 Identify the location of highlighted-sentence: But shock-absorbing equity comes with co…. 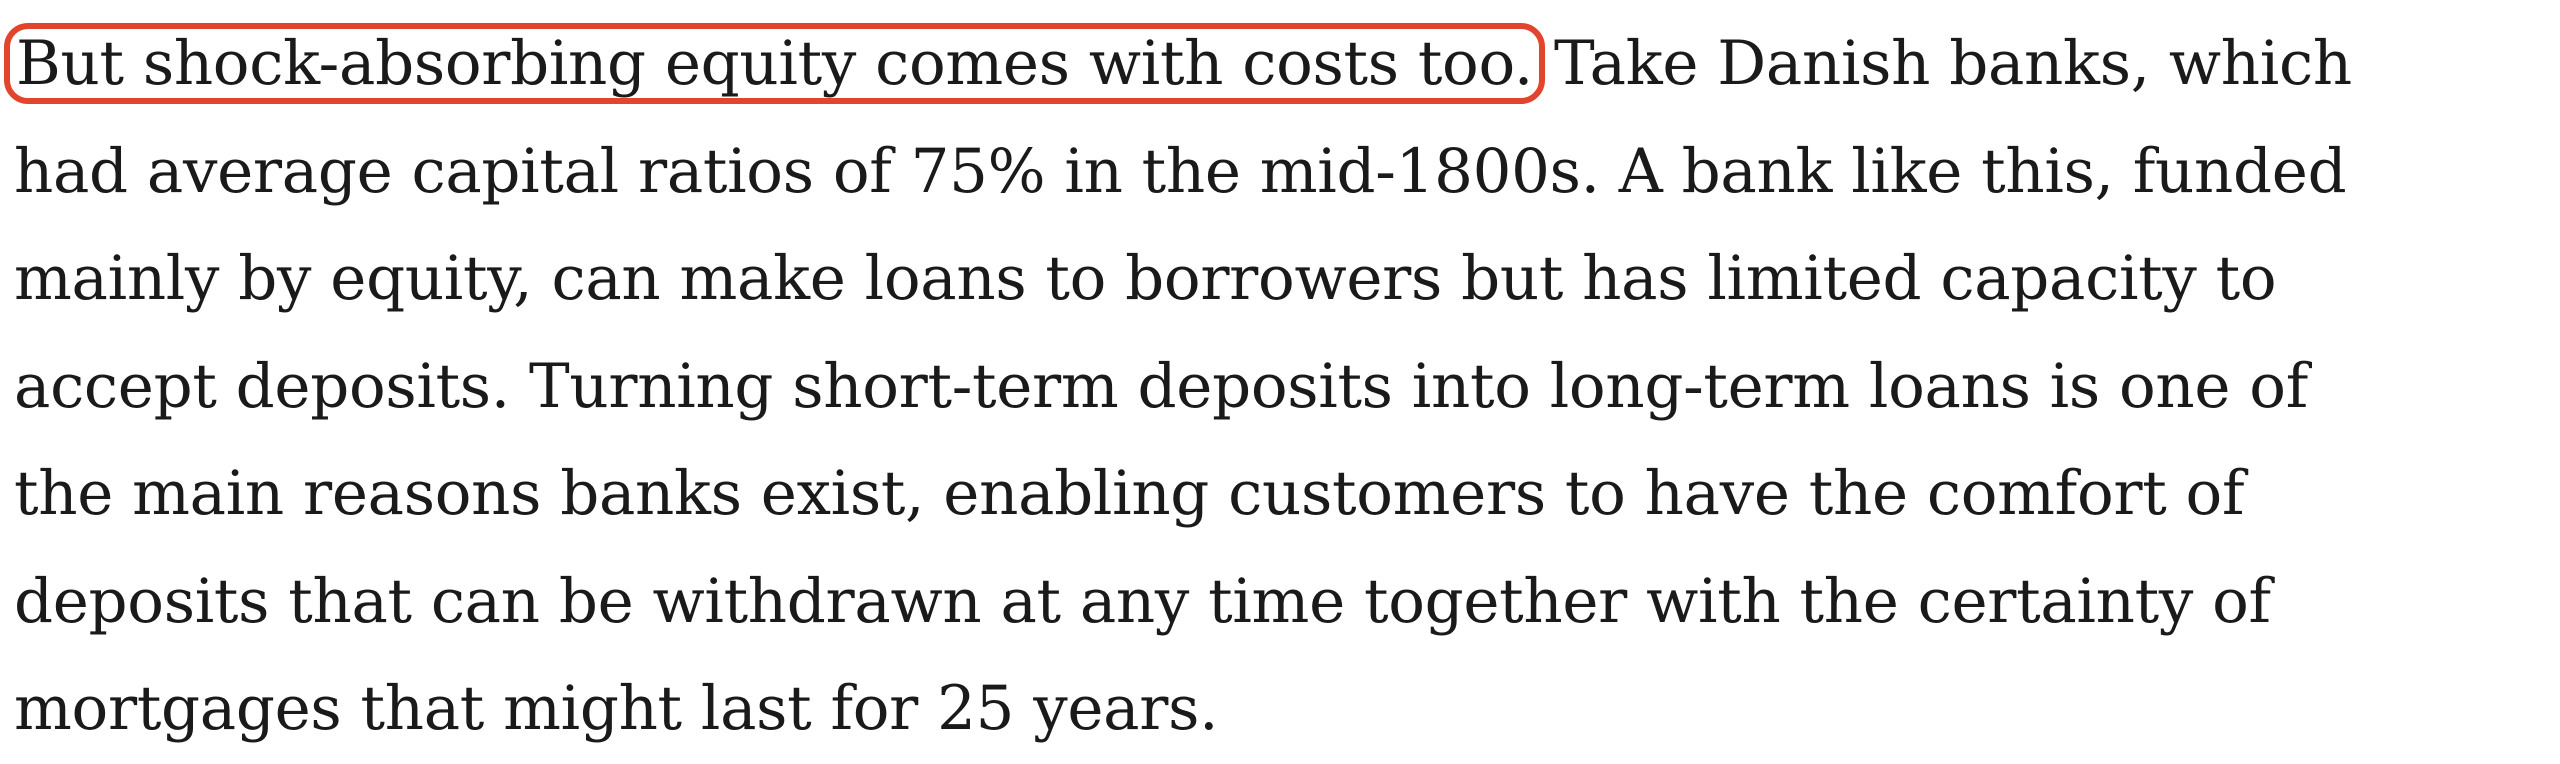
(774, 63).